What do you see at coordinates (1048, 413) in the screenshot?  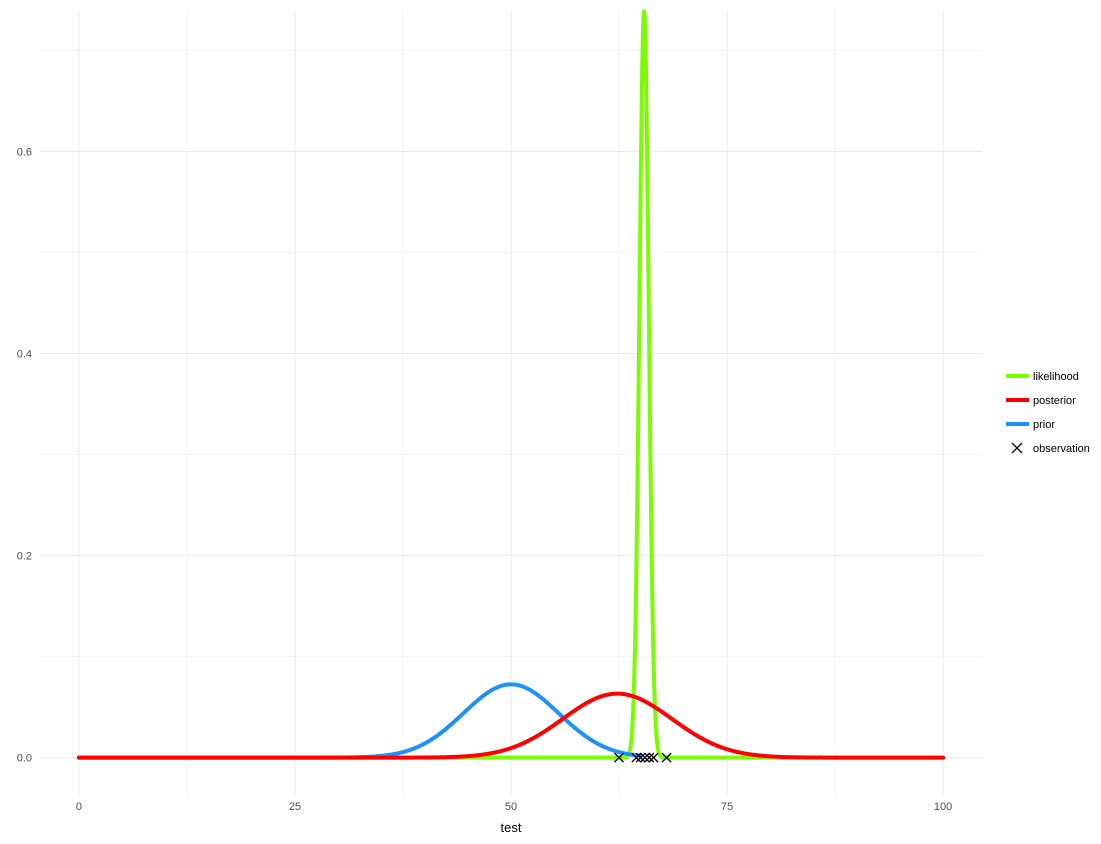 I see `legend: likelihood posterior prior observation` at bounding box center [1048, 413].